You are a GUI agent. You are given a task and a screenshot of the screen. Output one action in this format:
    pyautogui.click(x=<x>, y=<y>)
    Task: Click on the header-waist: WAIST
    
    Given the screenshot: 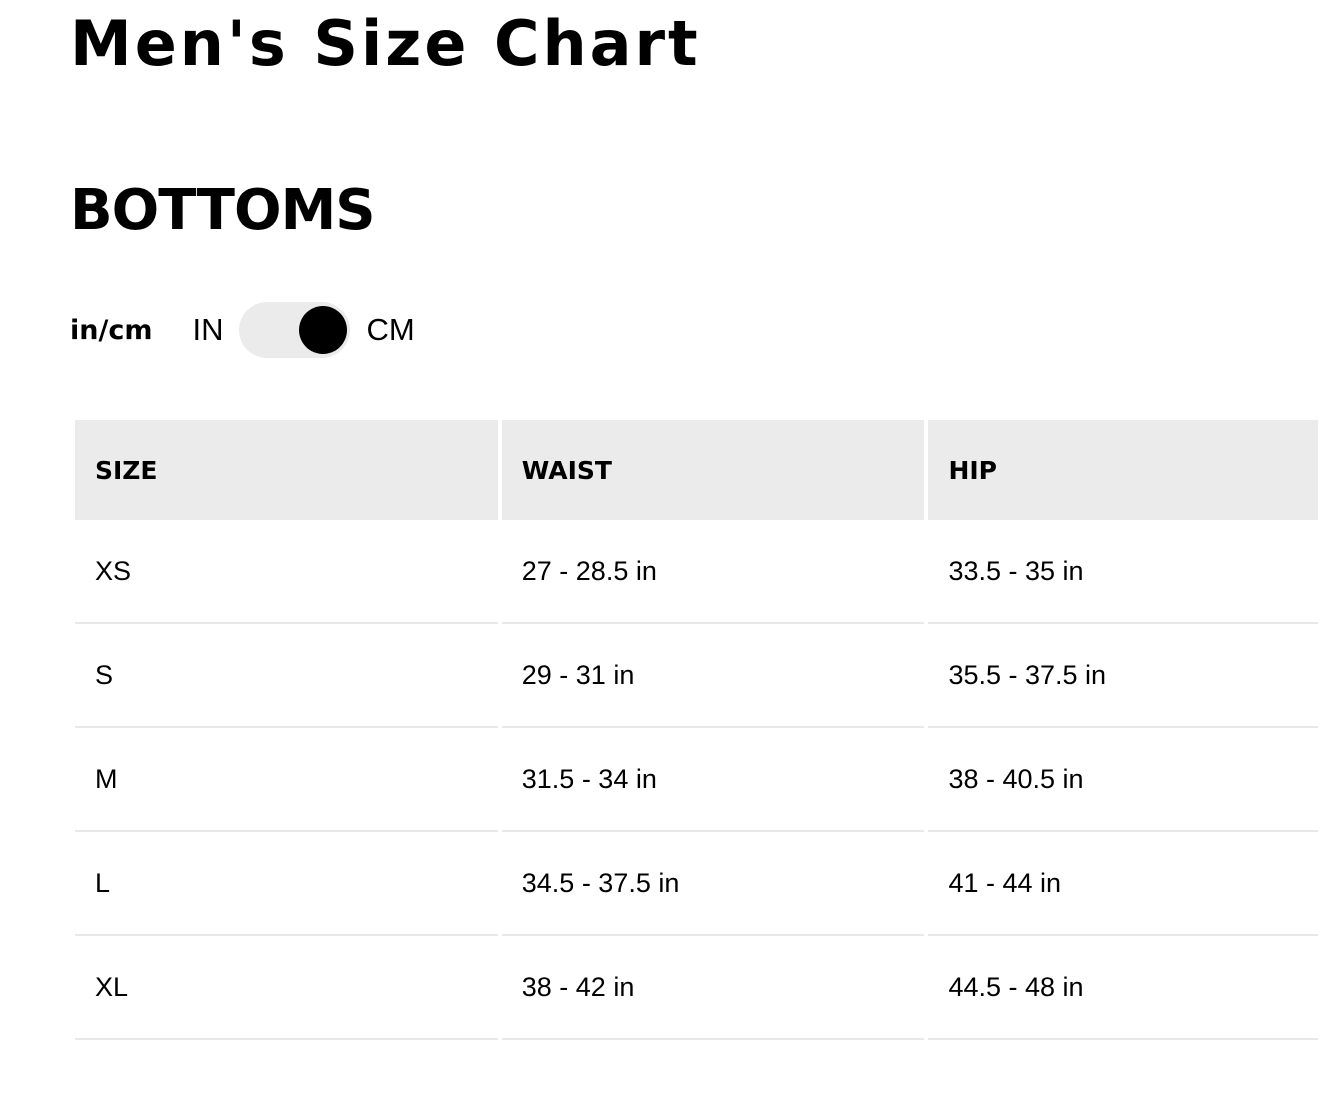 What is the action you would take?
    pyautogui.click(x=713, y=470)
    